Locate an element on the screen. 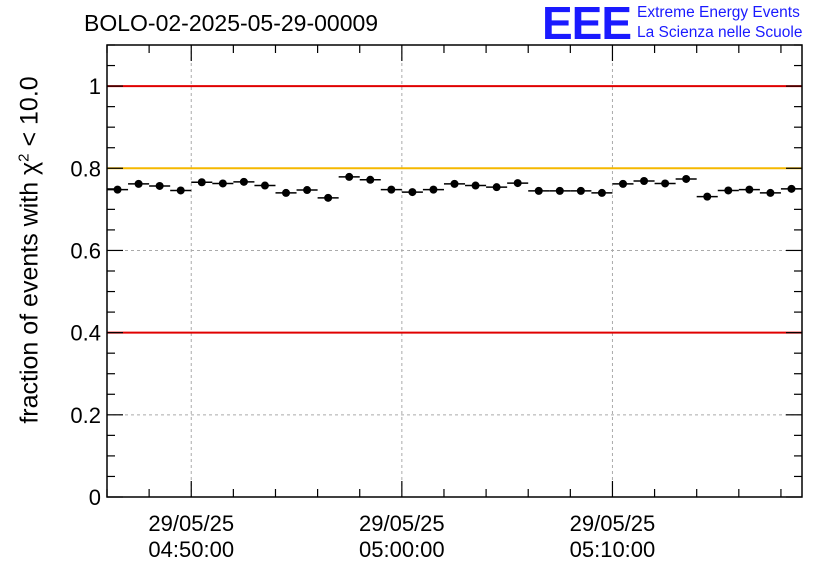  y-axis-label-chi: χ is located at coordinates (29, 168).